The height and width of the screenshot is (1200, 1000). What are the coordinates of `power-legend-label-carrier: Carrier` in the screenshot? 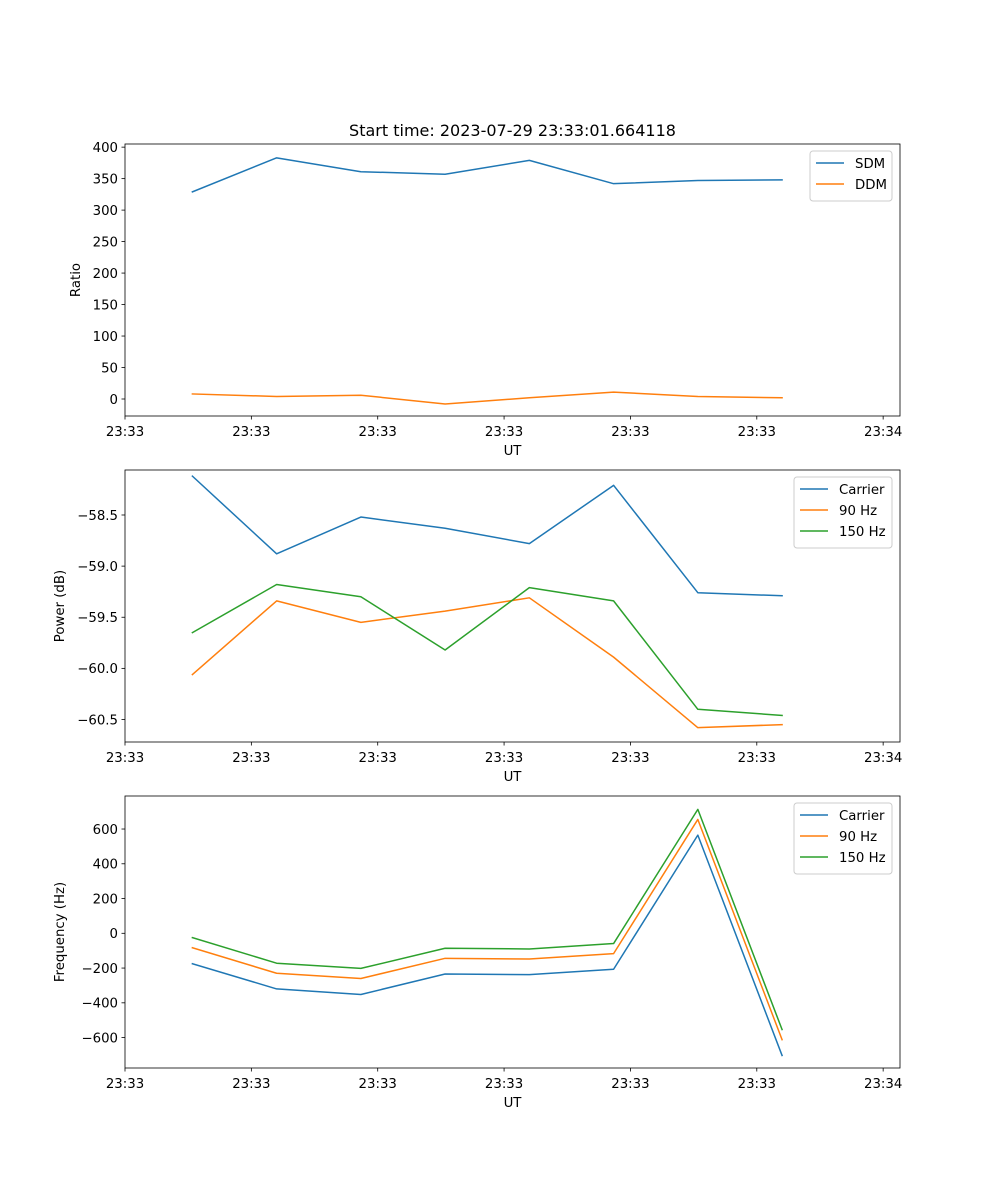 It's located at (862, 490).